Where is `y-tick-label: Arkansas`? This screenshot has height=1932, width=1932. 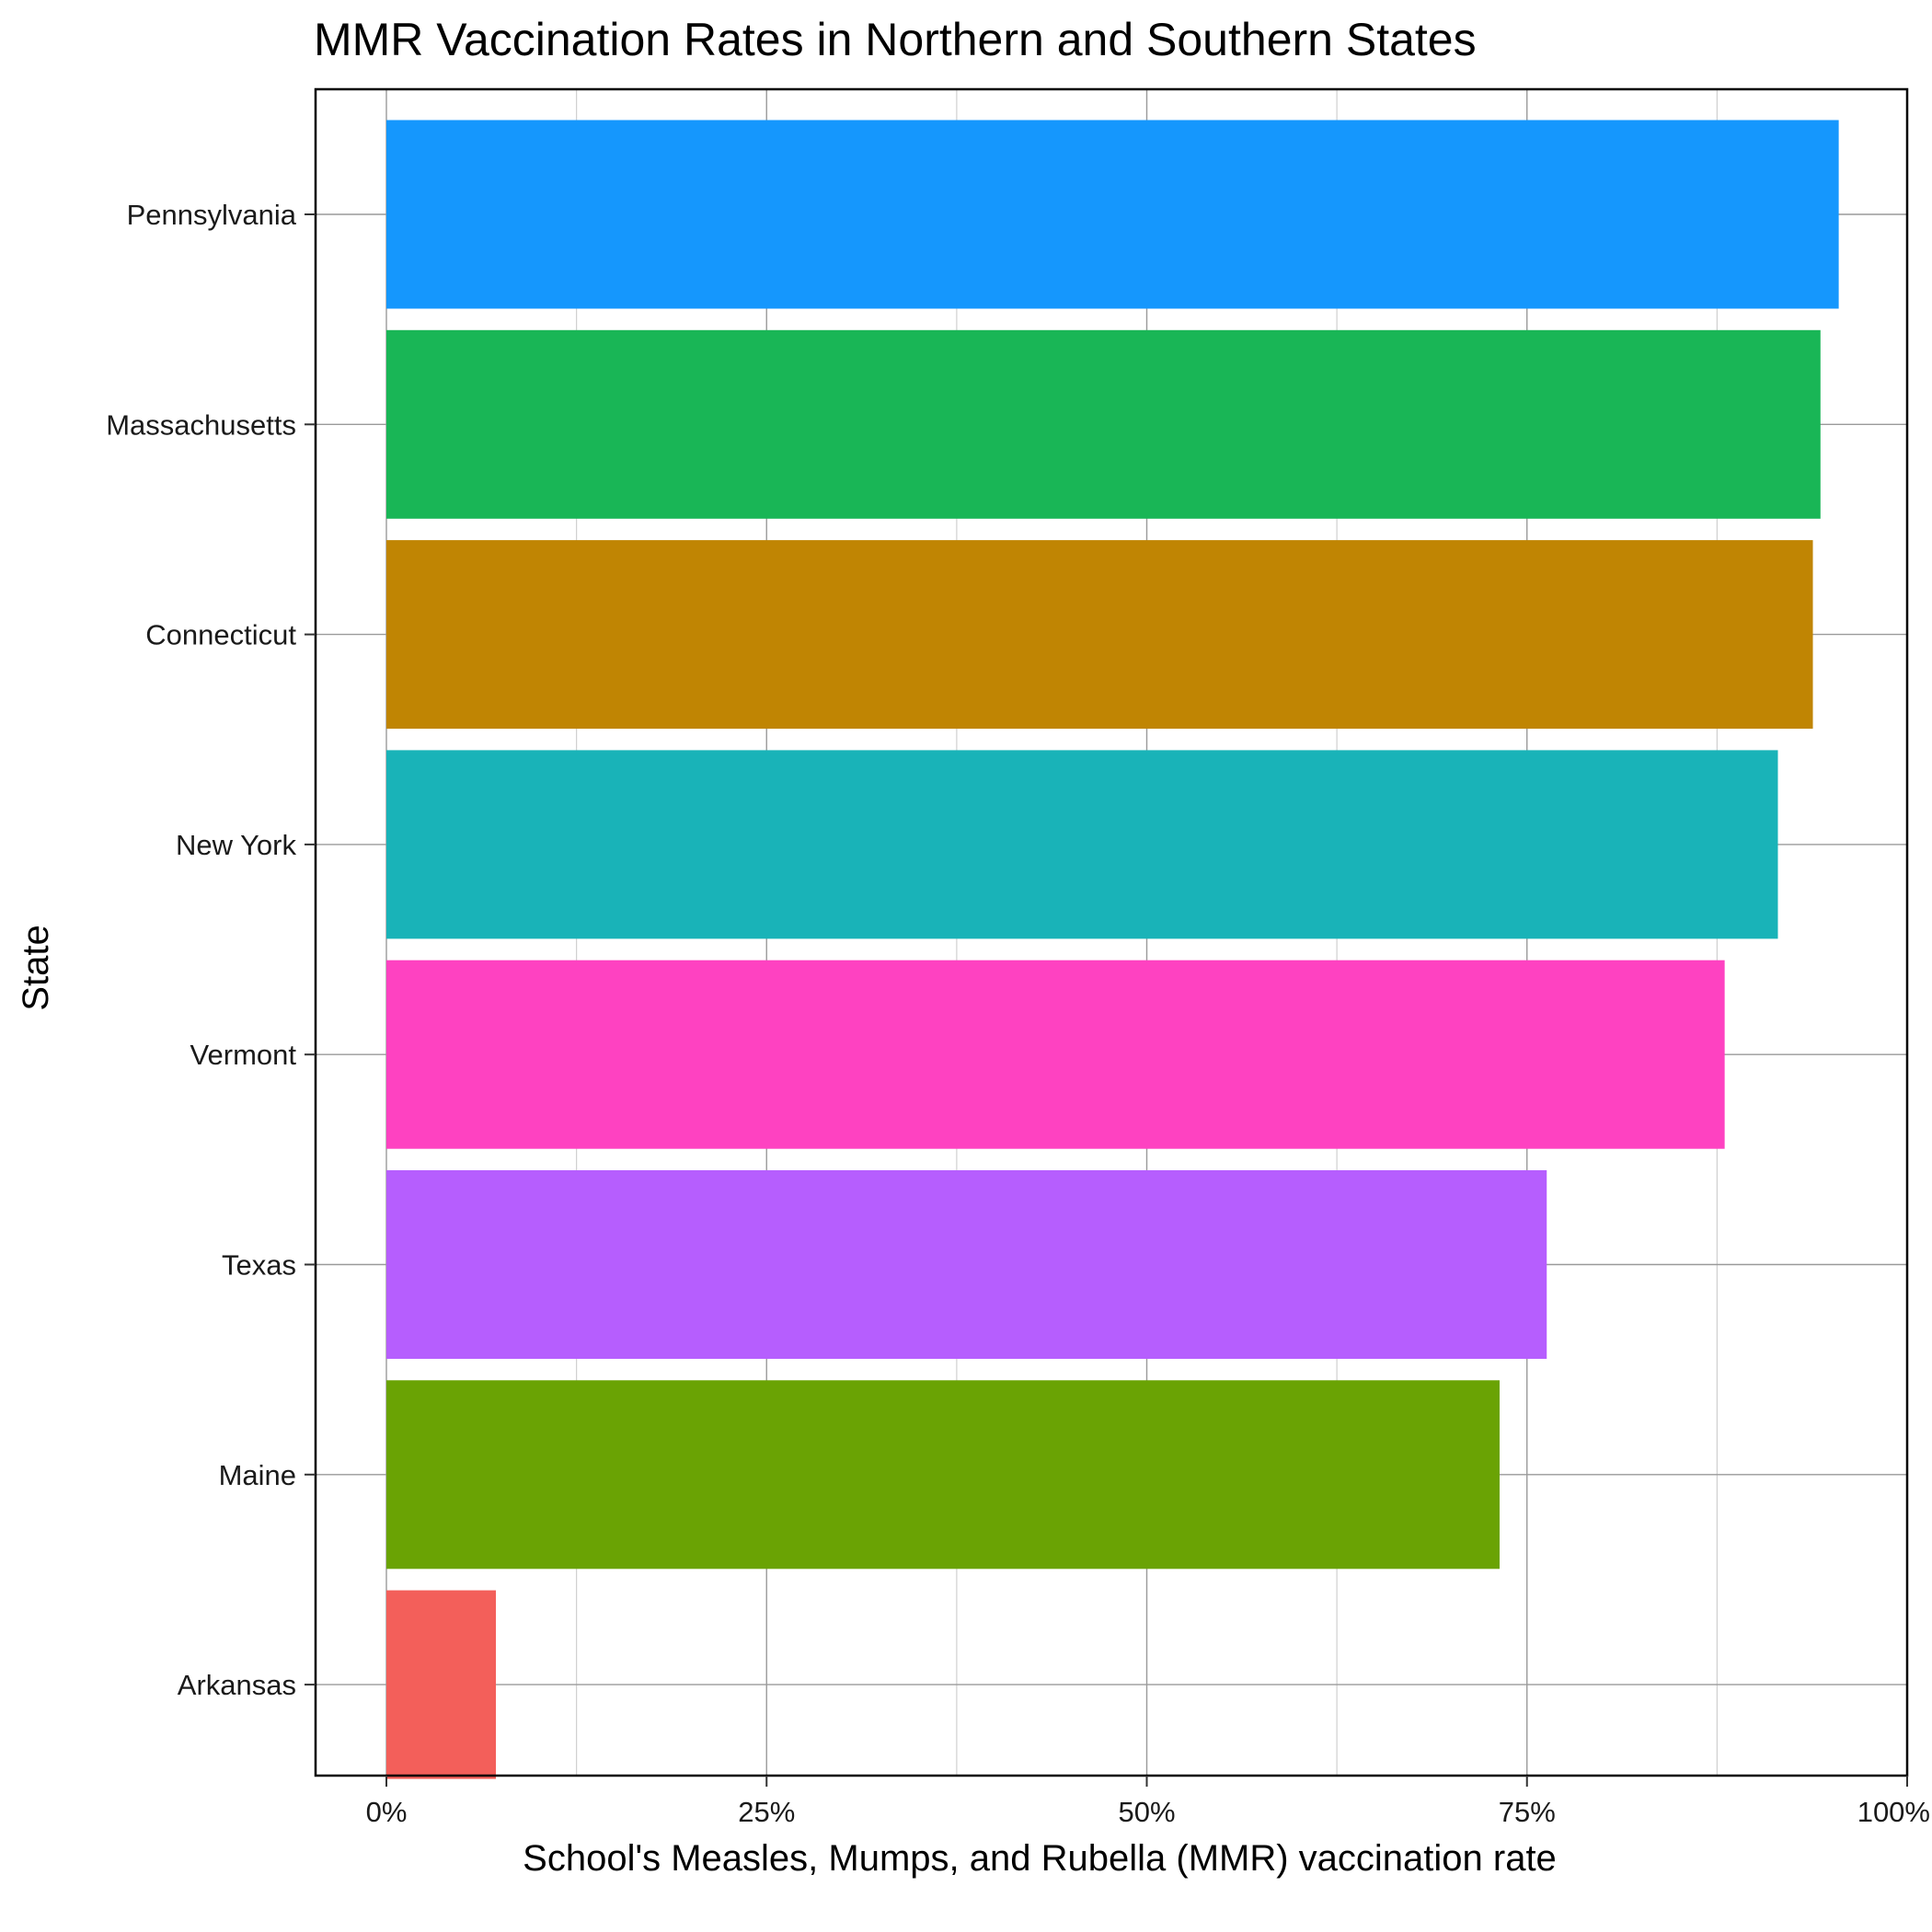 y-tick-label: Arkansas is located at coordinates (237, 1685).